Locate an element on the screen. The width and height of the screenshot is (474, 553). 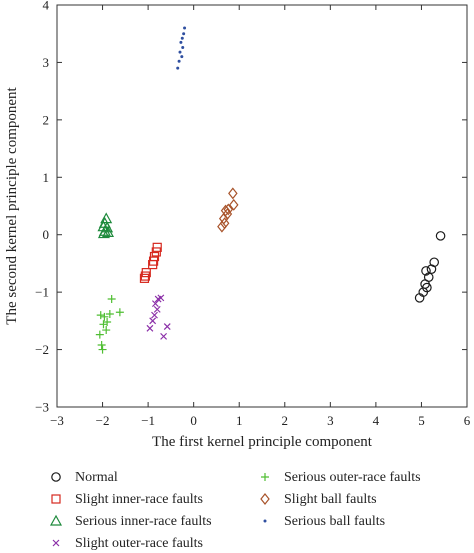
series-serious-ball-faults is located at coordinates (181, 48).